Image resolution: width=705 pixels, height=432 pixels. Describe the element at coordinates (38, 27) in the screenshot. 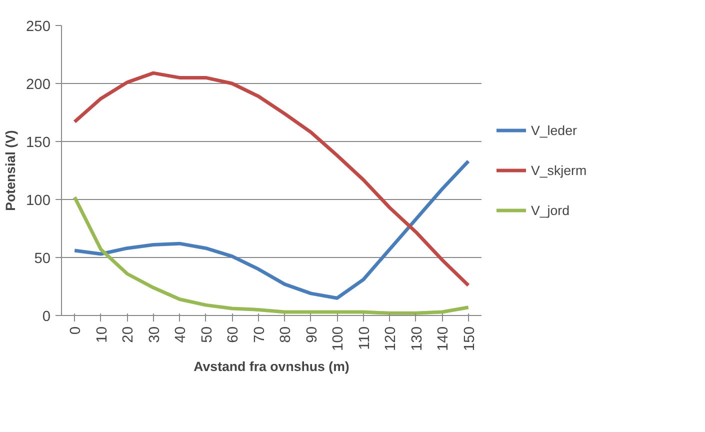

I see `y-tick-label: 250` at that location.